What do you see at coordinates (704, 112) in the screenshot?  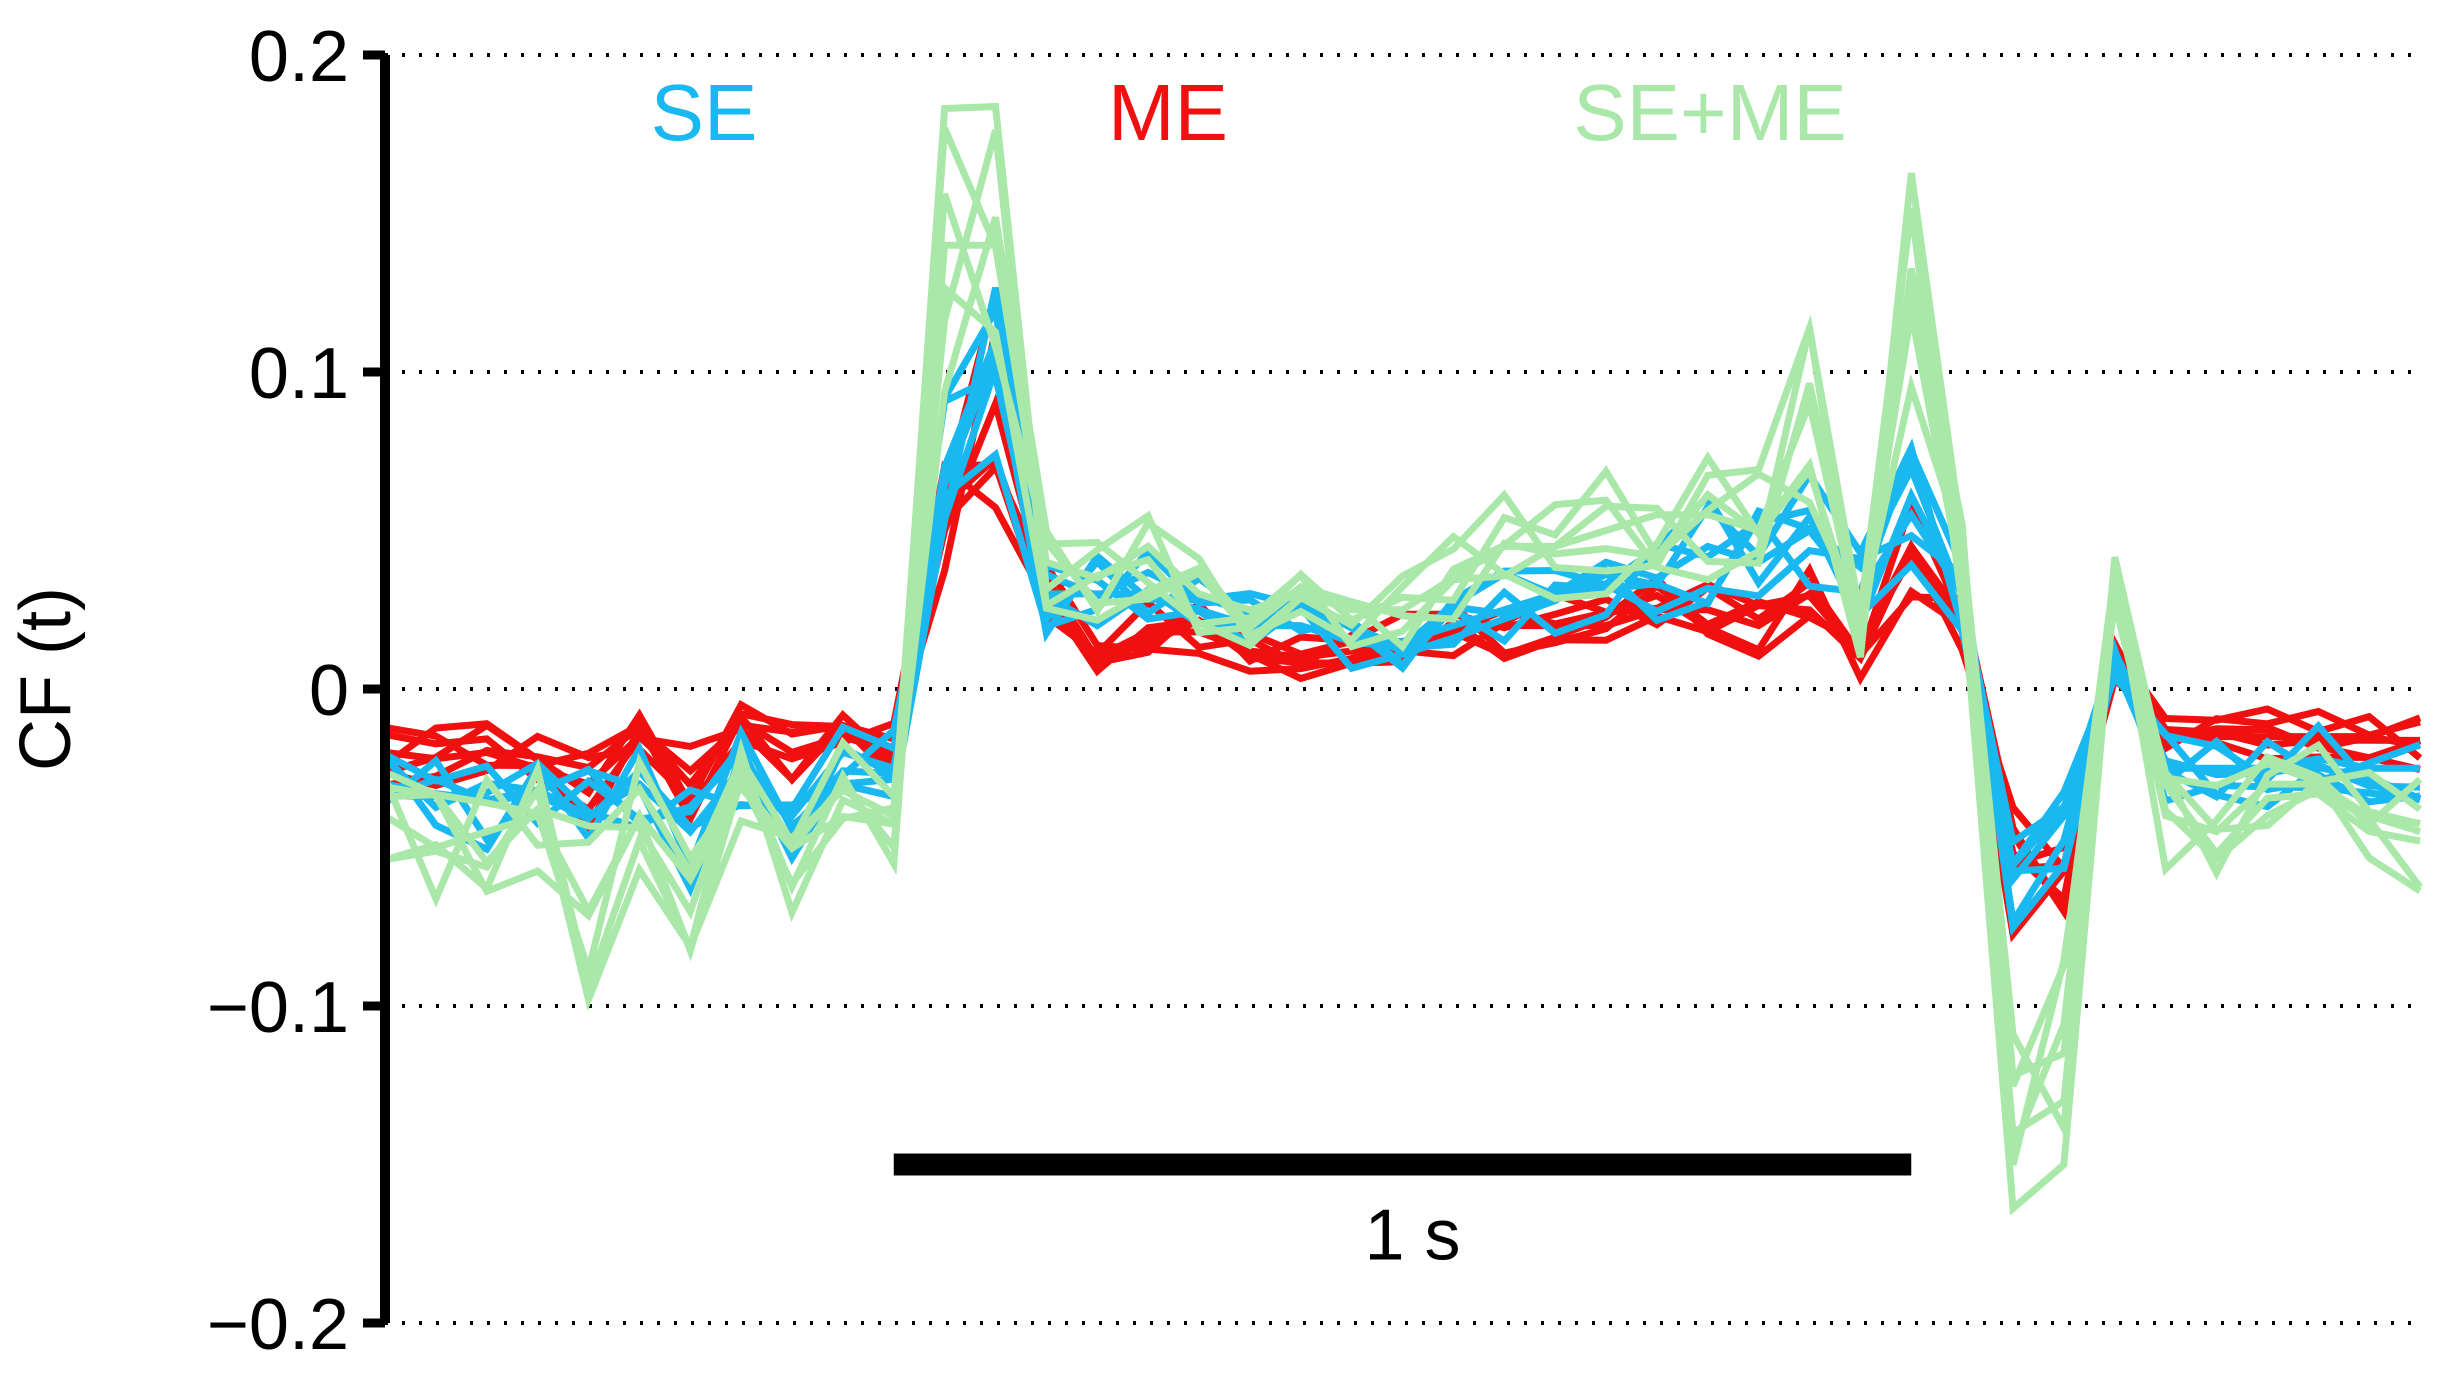 I see `legend-label-se: SE` at bounding box center [704, 112].